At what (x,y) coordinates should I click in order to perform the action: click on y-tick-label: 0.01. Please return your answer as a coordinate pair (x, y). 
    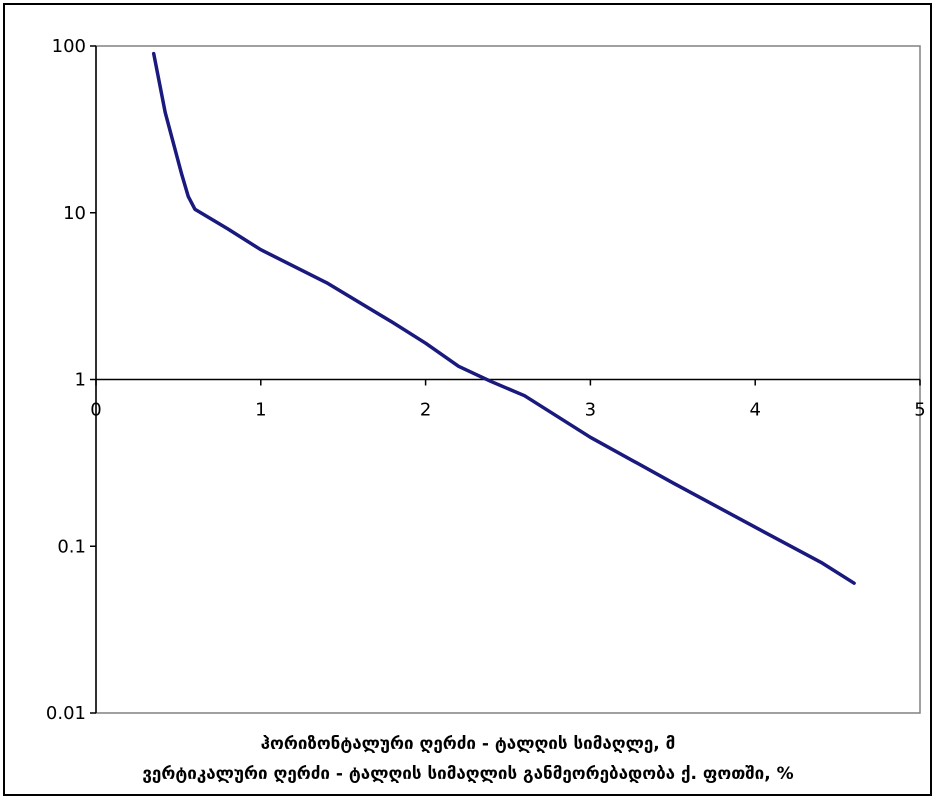
    Looking at the image, I should click on (66, 713).